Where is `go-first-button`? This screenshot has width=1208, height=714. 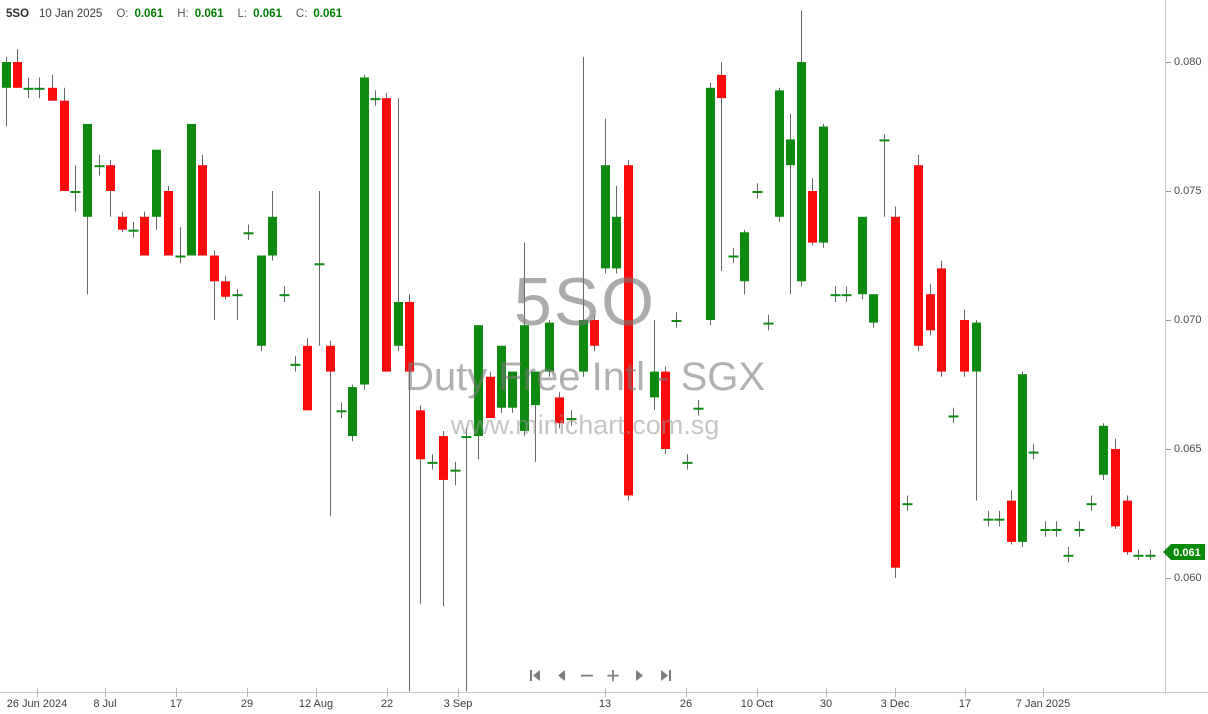
go-first-button is located at coordinates (535, 675).